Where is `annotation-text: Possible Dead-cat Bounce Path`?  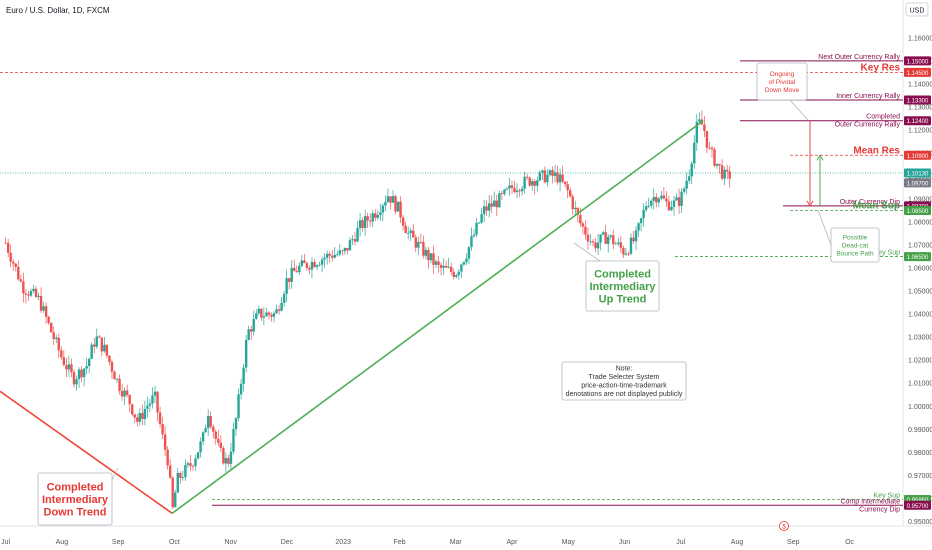 annotation-text: Possible Dead-cat Bounce Path is located at coordinates (855, 245).